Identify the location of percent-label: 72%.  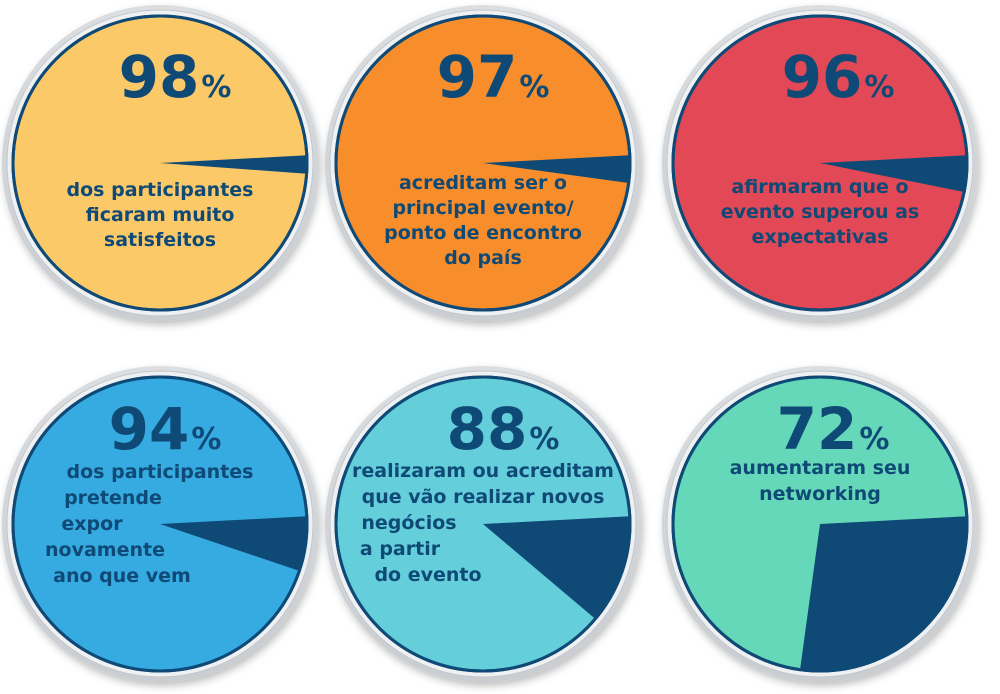
(833, 429).